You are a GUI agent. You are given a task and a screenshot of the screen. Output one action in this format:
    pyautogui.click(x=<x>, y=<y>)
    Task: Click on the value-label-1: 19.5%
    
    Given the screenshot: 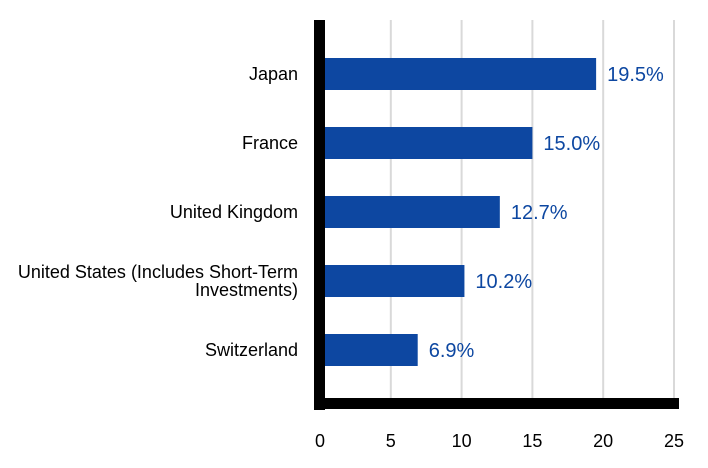 What is the action you would take?
    pyautogui.click(x=635, y=75)
    